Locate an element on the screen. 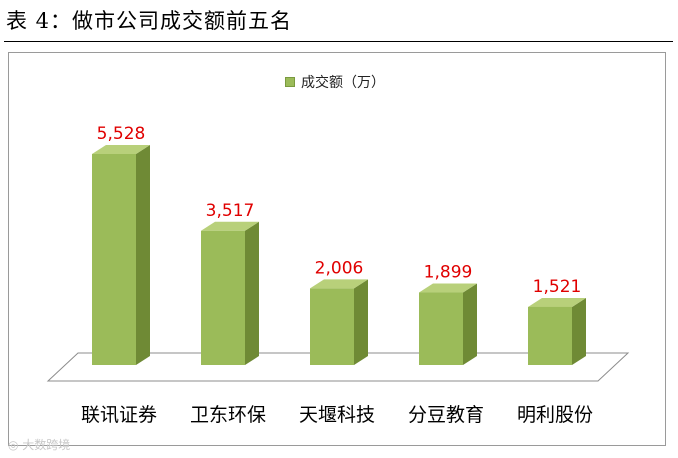  watermark-text: 大数跨境 is located at coordinates (46, 445).